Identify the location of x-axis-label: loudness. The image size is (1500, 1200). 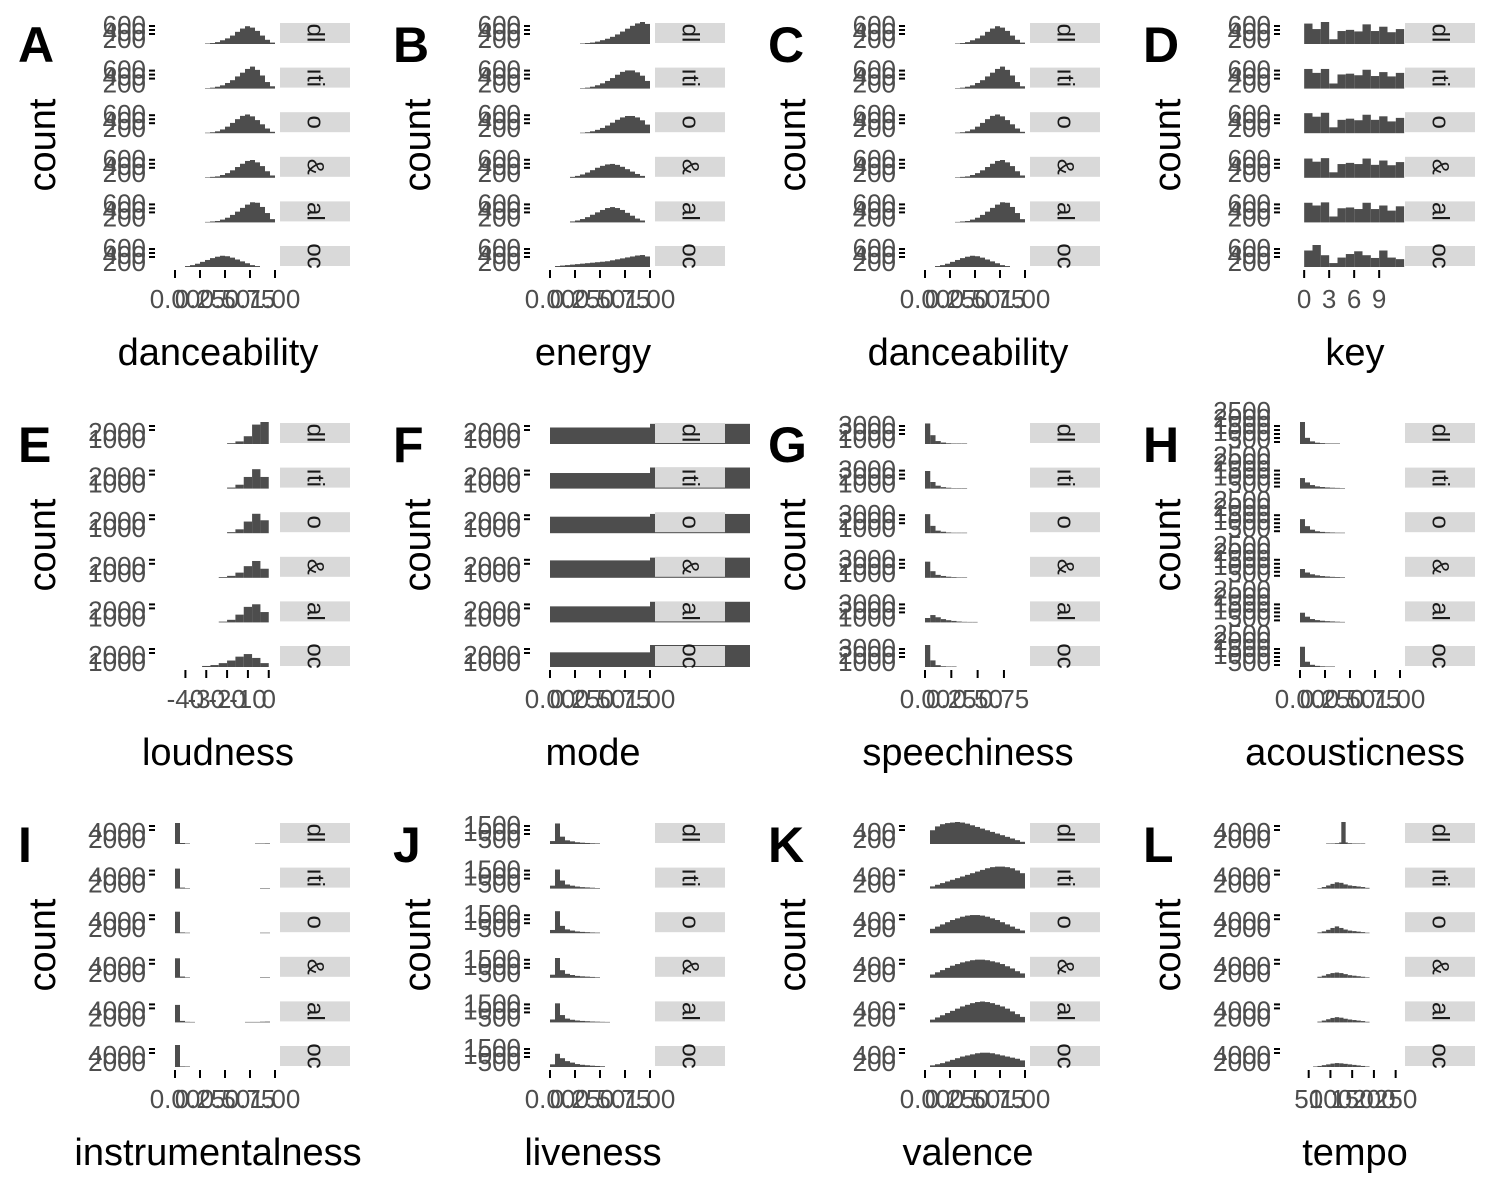
(218, 753).